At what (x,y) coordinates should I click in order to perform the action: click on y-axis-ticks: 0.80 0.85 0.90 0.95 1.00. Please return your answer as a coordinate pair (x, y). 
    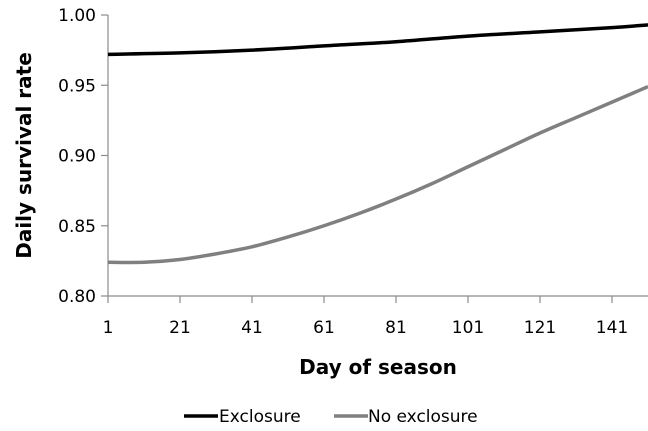
    Looking at the image, I should click on (83, 156).